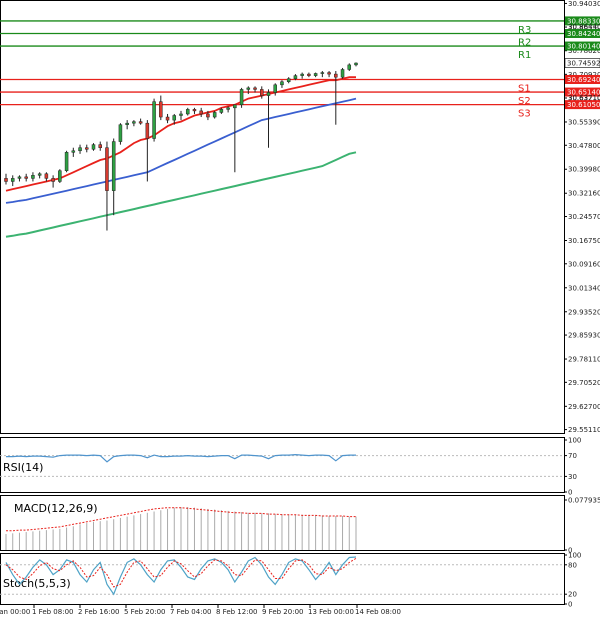  I want to click on price-tick-label: 29.70520, so click(584, 383).